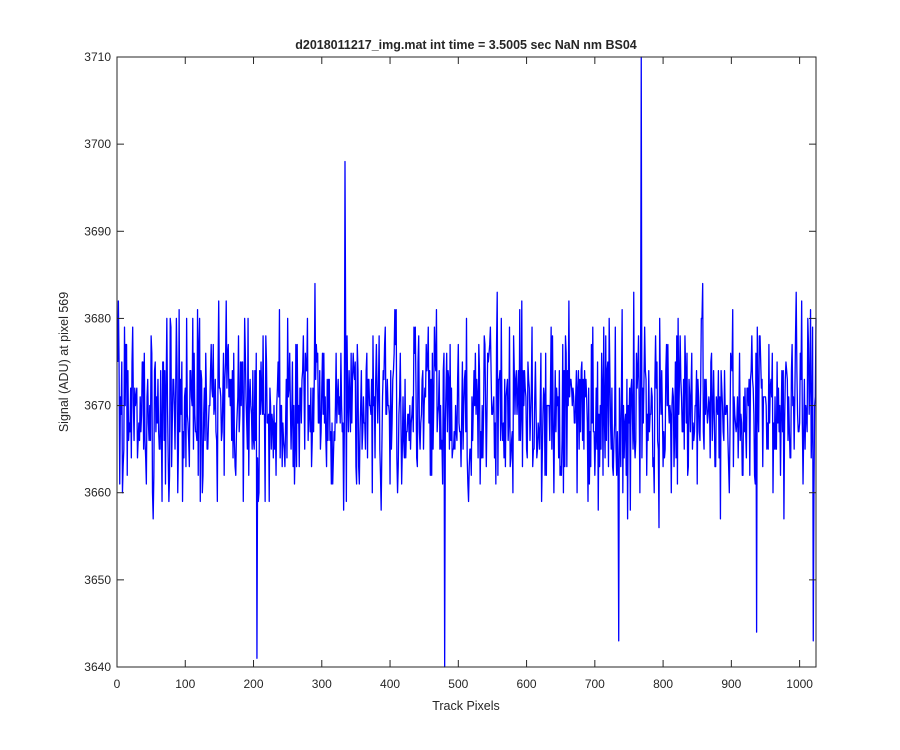 The height and width of the screenshot is (750, 900). What do you see at coordinates (97, 57) in the screenshot?
I see `y-tick-label: 3710` at bounding box center [97, 57].